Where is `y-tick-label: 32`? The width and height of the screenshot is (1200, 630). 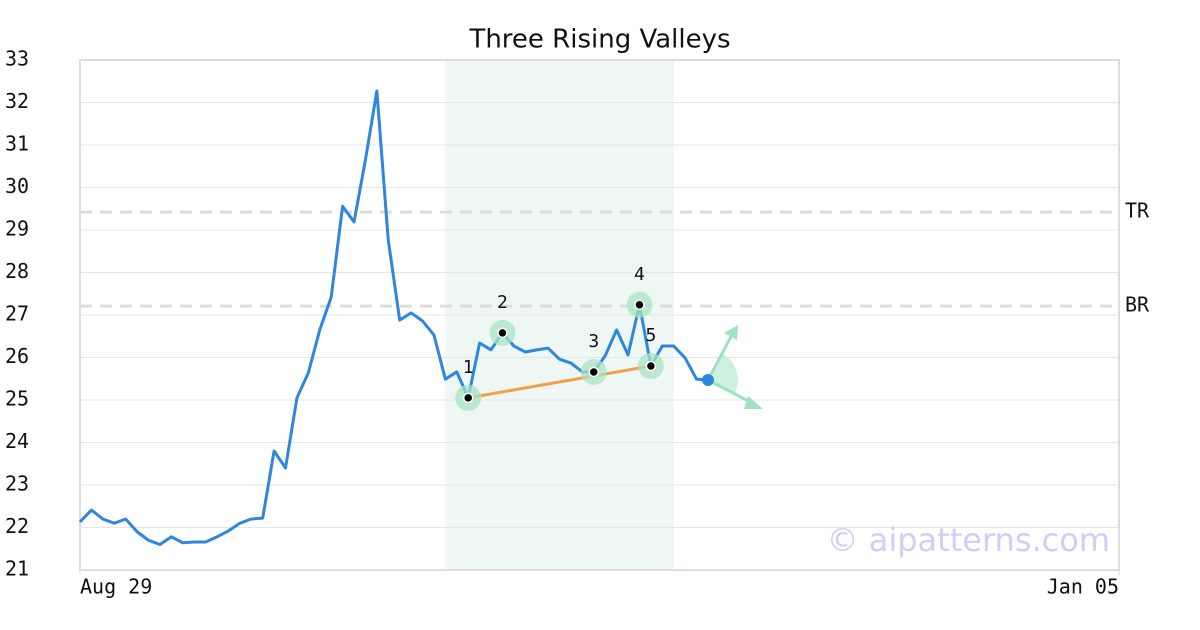
y-tick-label: 32 is located at coordinates (17, 101).